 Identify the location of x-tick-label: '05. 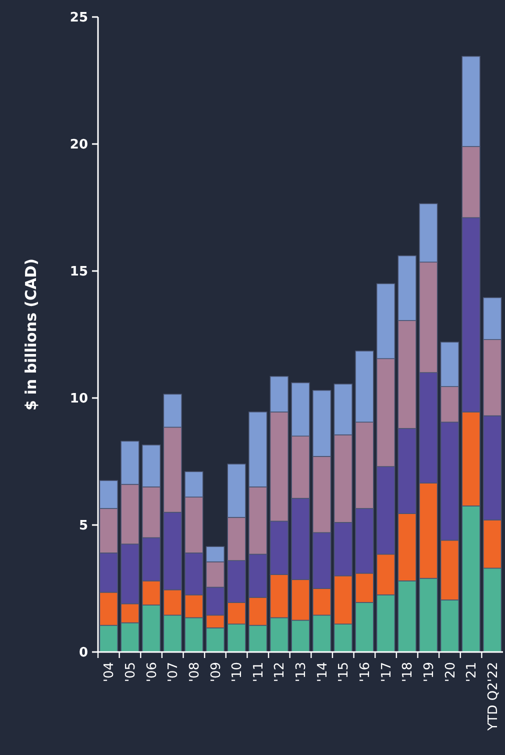
(131, 672).